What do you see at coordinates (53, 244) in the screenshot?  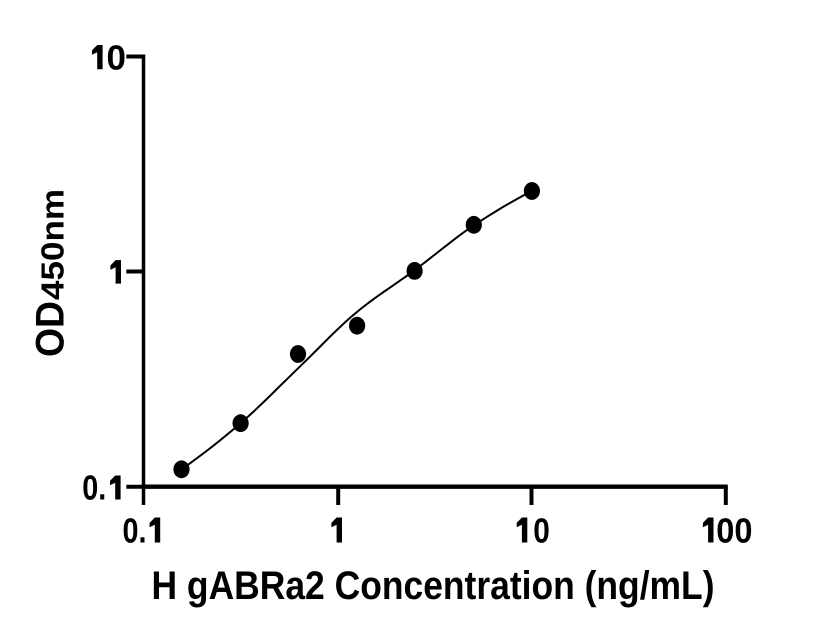 I see `svg-text: 450nm` at bounding box center [53, 244].